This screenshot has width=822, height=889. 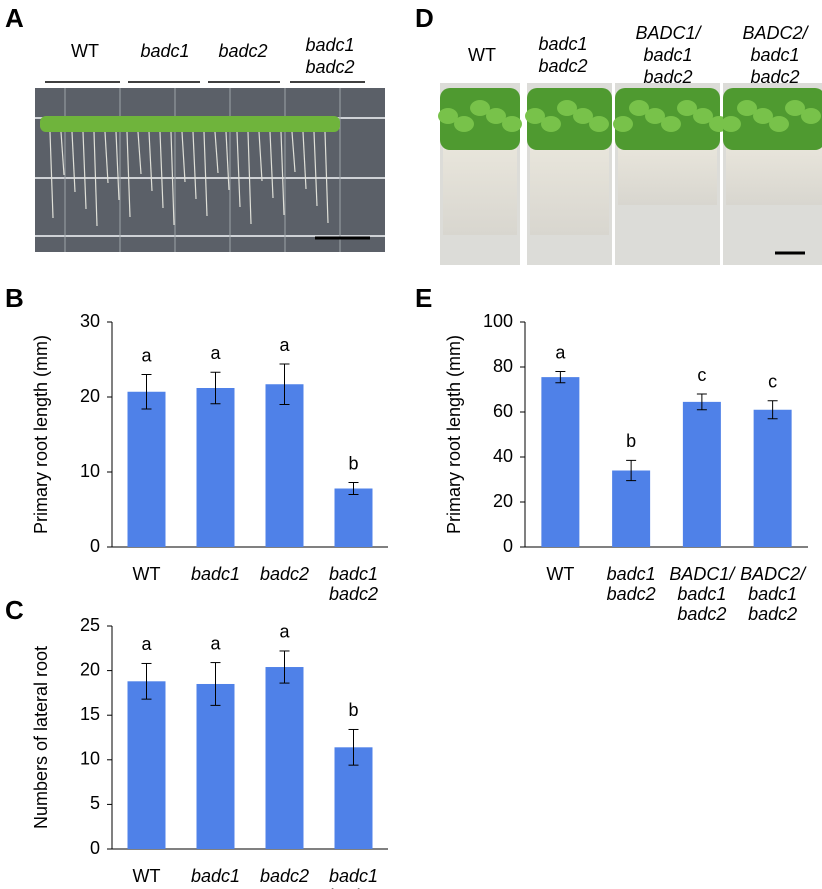 I want to click on x-tick-label: BADC2/, so click(x=773, y=574).